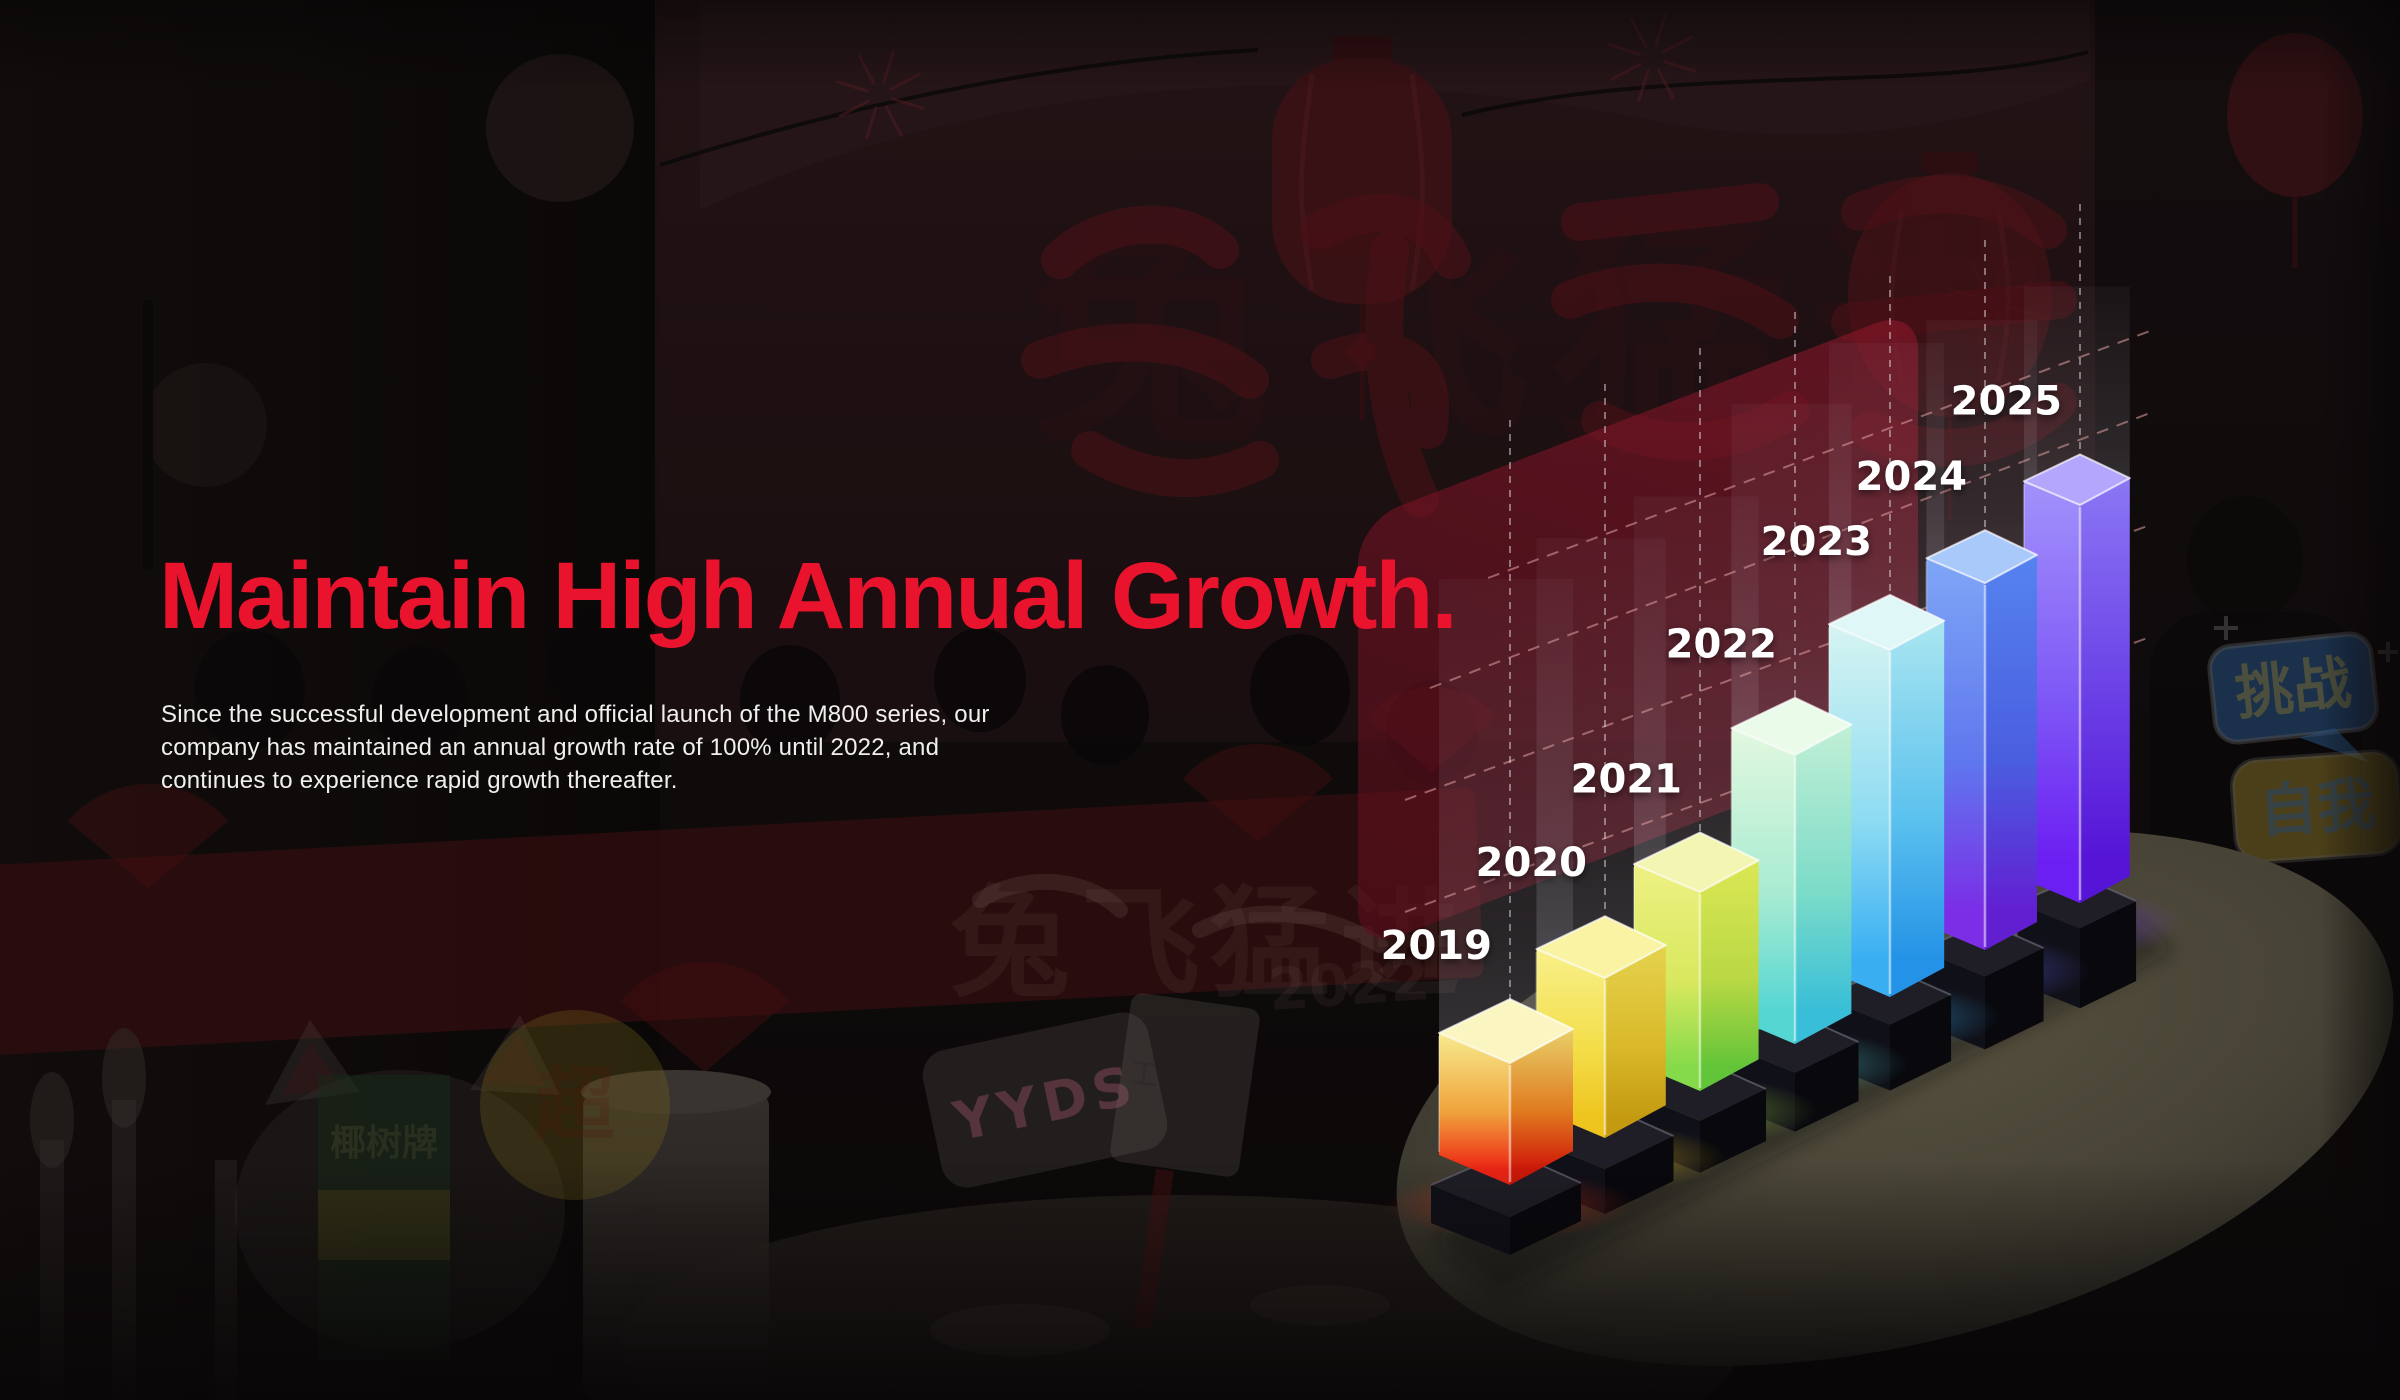 This screenshot has height=1400, width=2400. What do you see at coordinates (1626, 779) in the screenshot?
I see `year-label-2021: 2021` at bounding box center [1626, 779].